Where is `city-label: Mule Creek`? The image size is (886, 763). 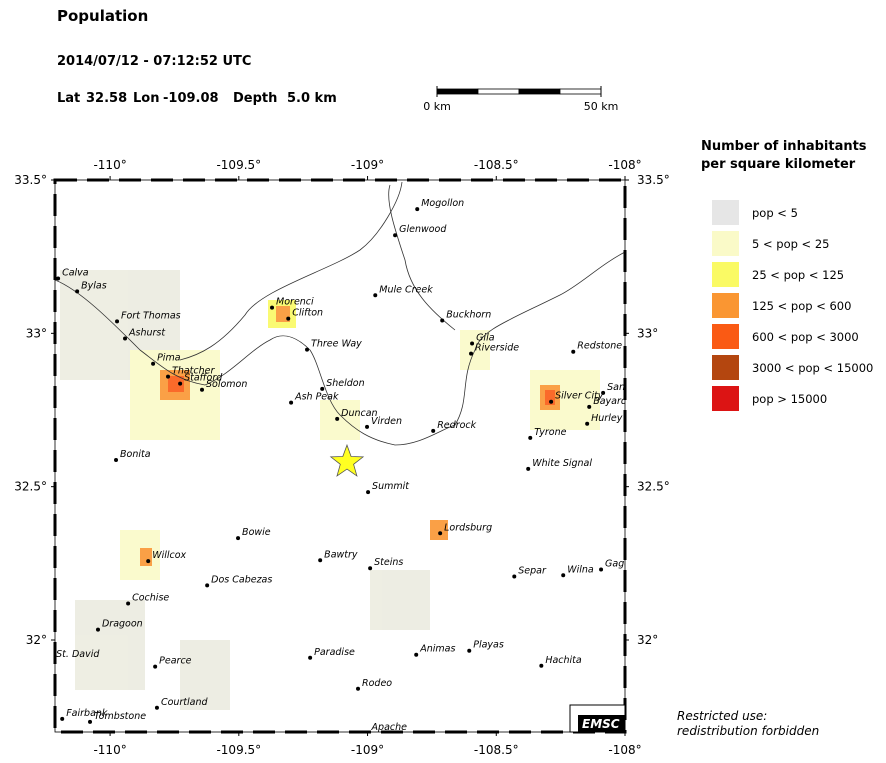 city-label: Mule Creek is located at coordinates (406, 289).